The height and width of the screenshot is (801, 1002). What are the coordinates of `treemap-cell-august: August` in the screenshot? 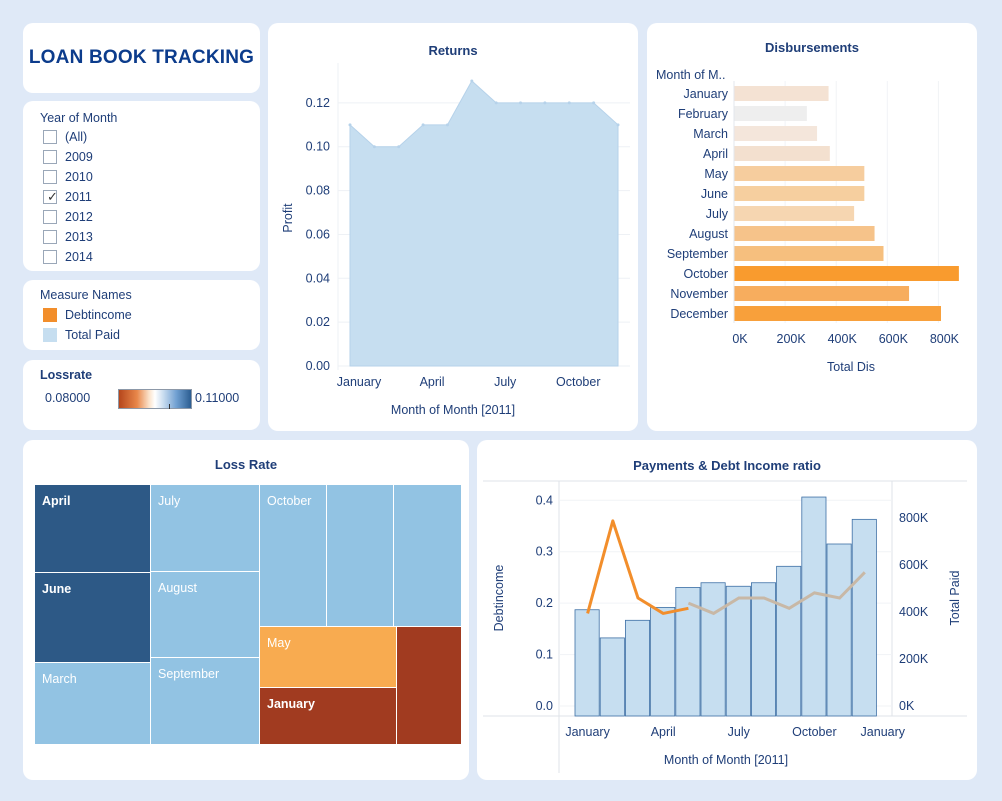 It's located at (205, 615).